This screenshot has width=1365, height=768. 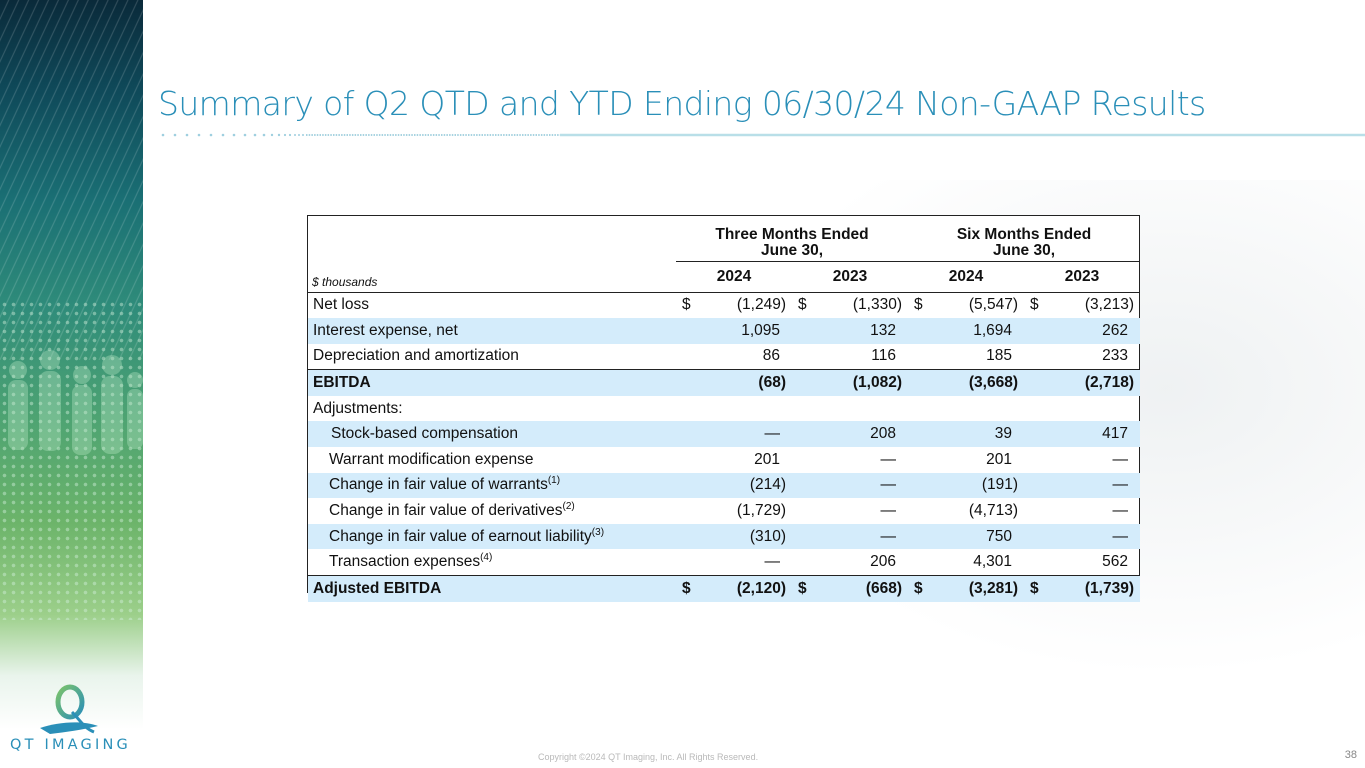 I want to click on value-cell: 116, so click(x=884, y=356).